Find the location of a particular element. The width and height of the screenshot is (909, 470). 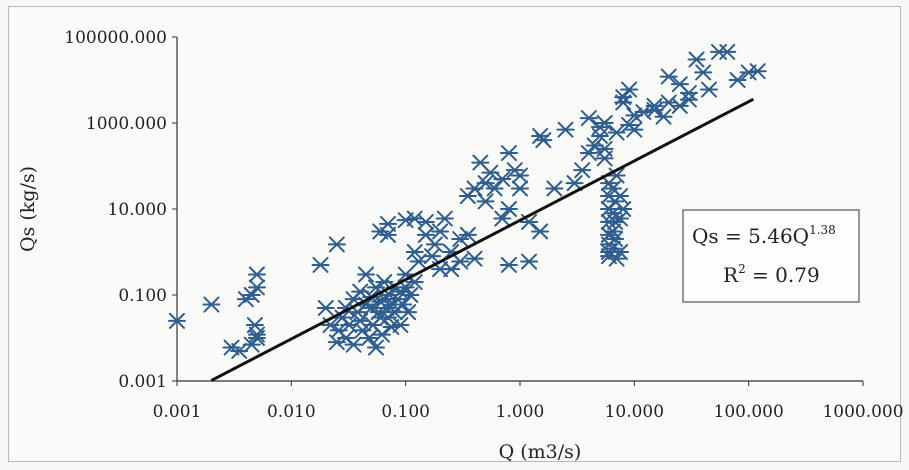

equation-exponent: 1.38 is located at coordinates (822, 230).